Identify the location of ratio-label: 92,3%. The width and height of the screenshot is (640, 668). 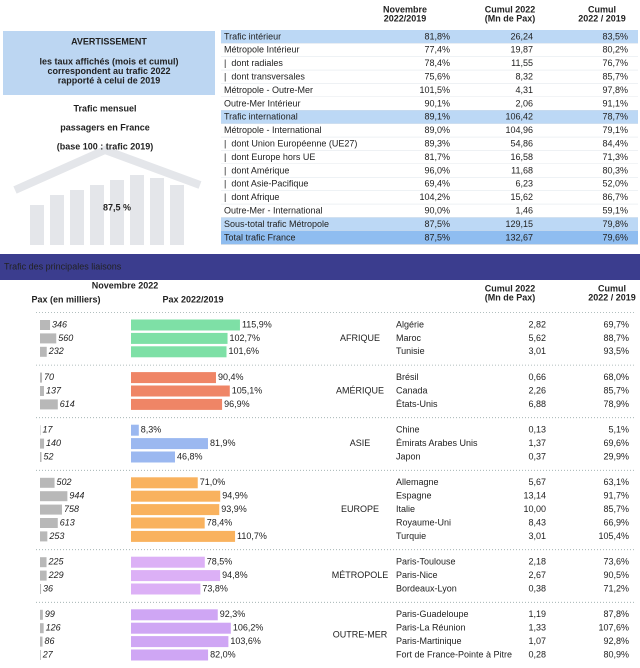
(233, 614).